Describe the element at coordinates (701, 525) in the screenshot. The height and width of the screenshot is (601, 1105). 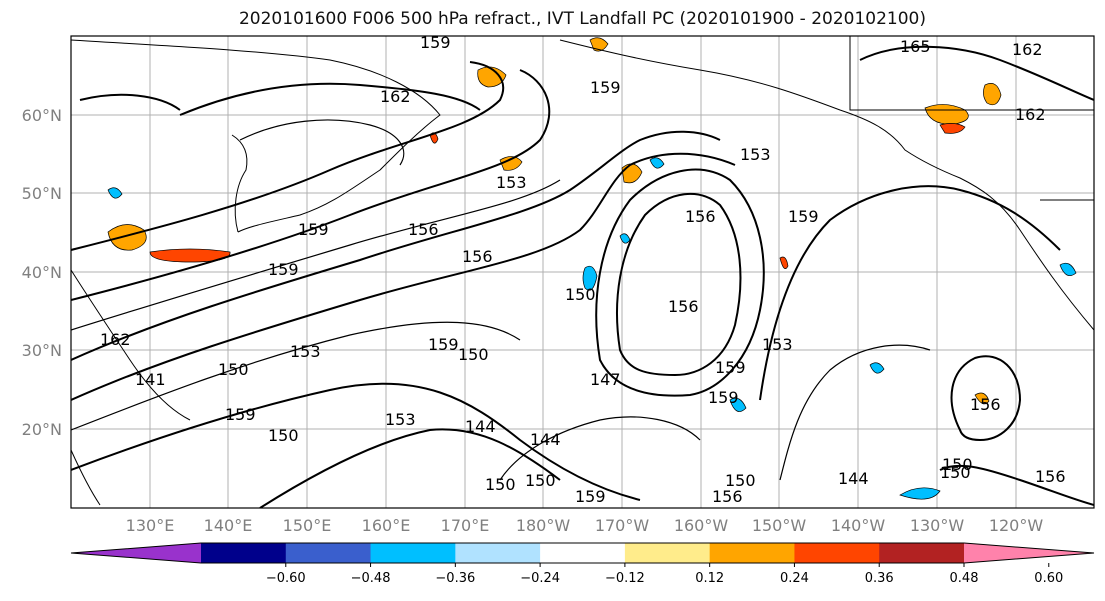
I see `lon-label: 160°W` at that location.